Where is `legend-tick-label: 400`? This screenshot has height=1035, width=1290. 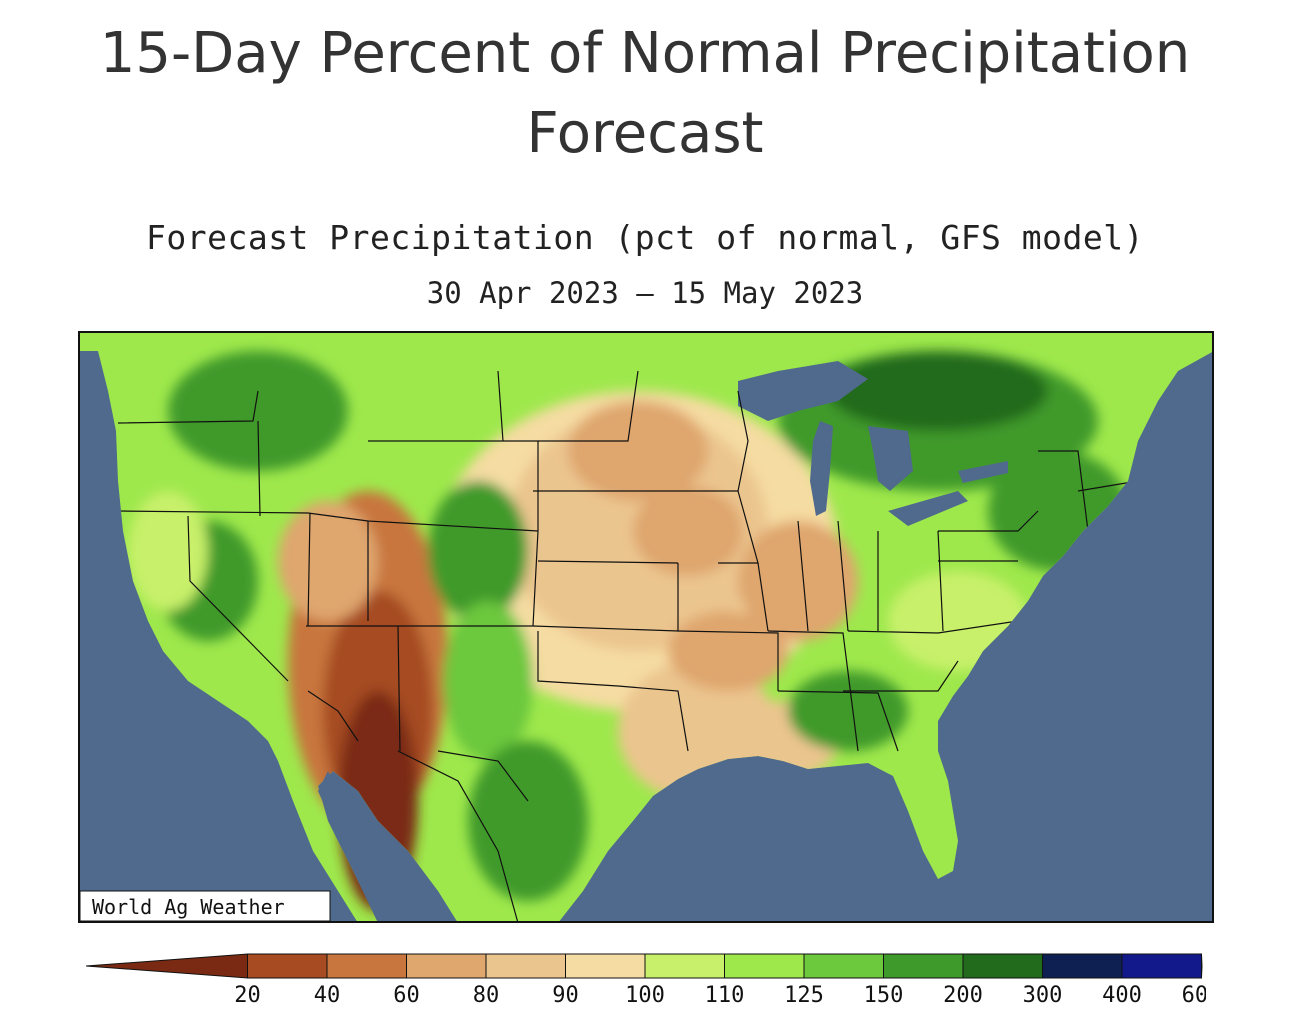
legend-tick-label: 400 is located at coordinates (1122, 995).